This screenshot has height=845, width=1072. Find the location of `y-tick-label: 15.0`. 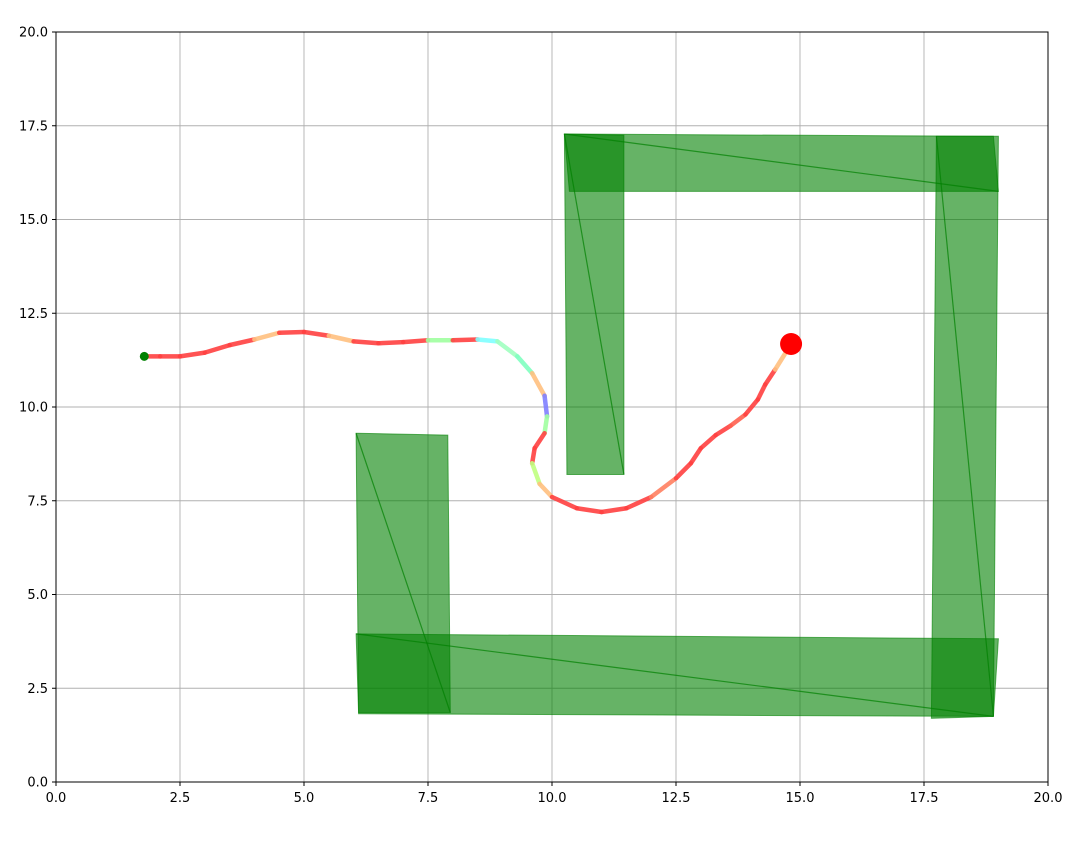

y-tick-label: 15.0 is located at coordinates (33, 220).